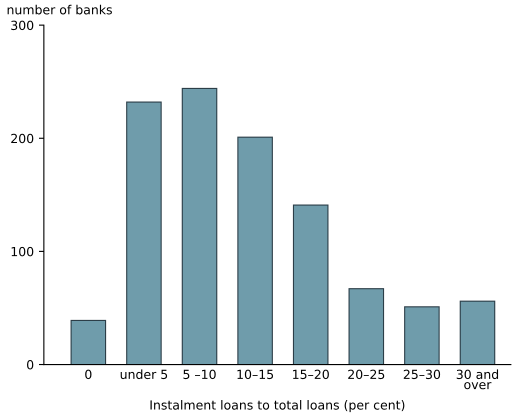 The width and height of the screenshot is (516, 419). What do you see at coordinates (311, 375) in the screenshot?
I see `x-tick-label: 15–20` at bounding box center [311, 375].